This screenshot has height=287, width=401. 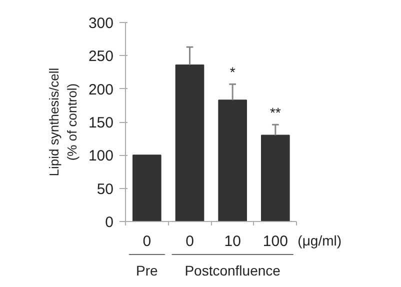 I want to click on y-tick-label: 150, so click(x=101, y=123).